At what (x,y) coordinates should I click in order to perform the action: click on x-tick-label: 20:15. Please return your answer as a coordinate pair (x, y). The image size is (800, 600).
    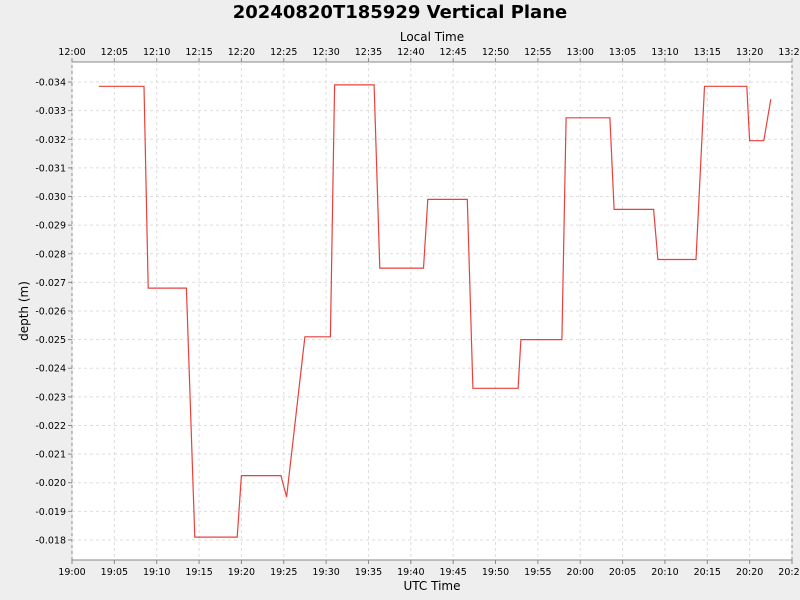
    Looking at the image, I should click on (707, 572).